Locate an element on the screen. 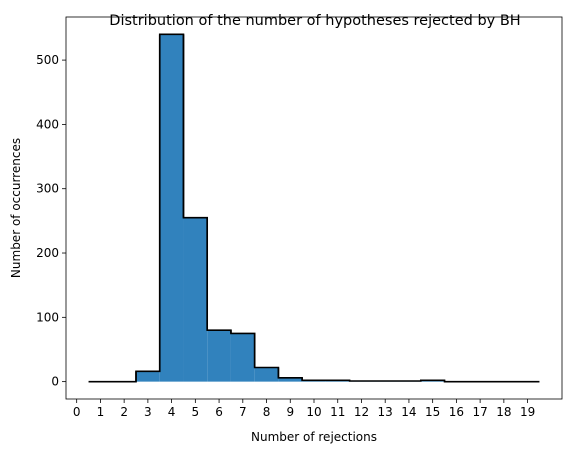 This screenshot has height=453, width=571. y-axis-ticks: 0 100 200 300 400 500 is located at coordinates (51, 221).